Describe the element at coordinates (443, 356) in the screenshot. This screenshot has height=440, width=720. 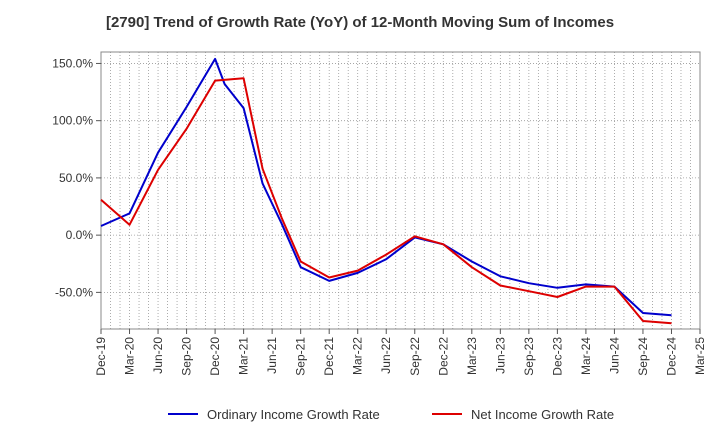
I see `x-tick-label: Dec-22` at that location.